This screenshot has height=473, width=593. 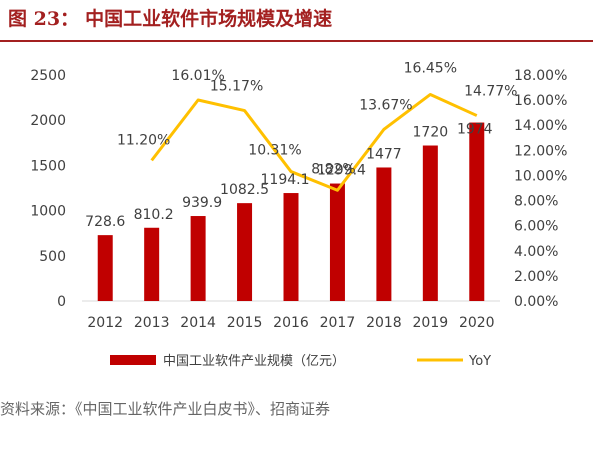 What do you see at coordinates (333, 169) in the screenshot?
I see `yoy-value-label: 8.82%` at bounding box center [333, 169].